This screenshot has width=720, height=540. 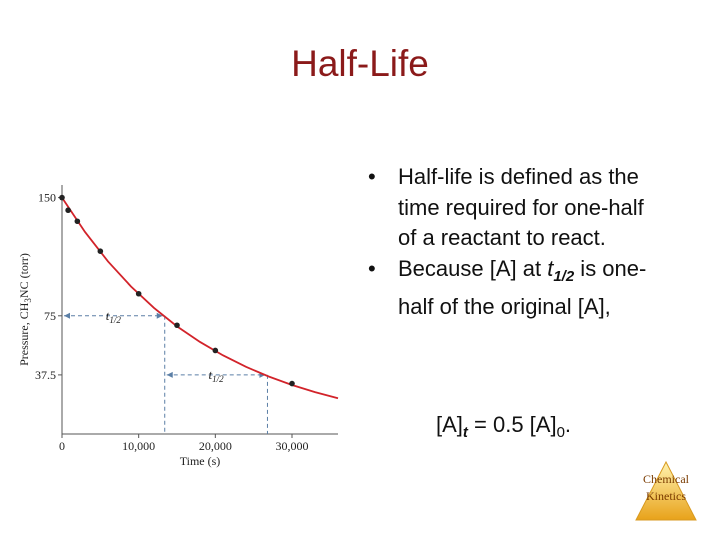 I want to click on x-axis-label: Time (s), so click(x=200, y=461).